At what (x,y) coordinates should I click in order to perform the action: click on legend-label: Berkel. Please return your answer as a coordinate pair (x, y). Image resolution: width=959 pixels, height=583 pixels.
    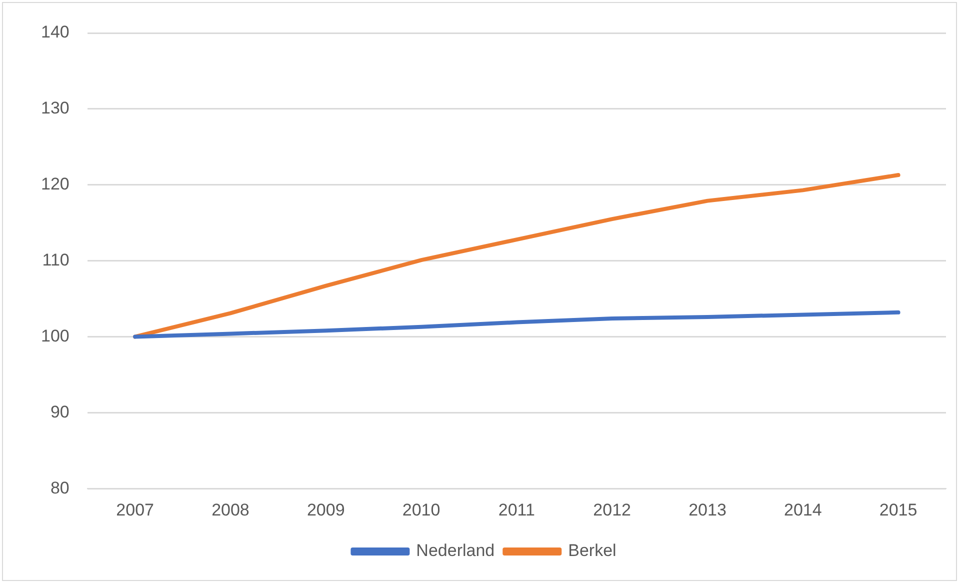
    Looking at the image, I should click on (592, 550).